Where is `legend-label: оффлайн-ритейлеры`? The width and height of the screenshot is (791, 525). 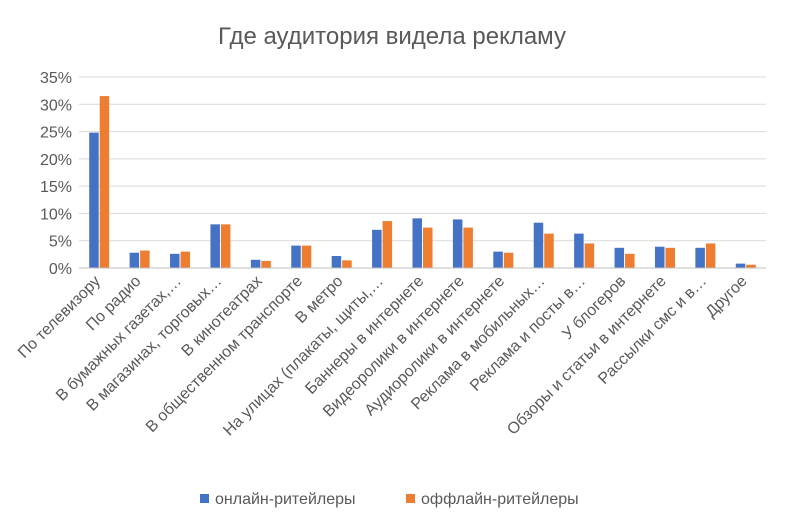 legend-label: оффлайн-ритейлеры is located at coordinates (500, 499).